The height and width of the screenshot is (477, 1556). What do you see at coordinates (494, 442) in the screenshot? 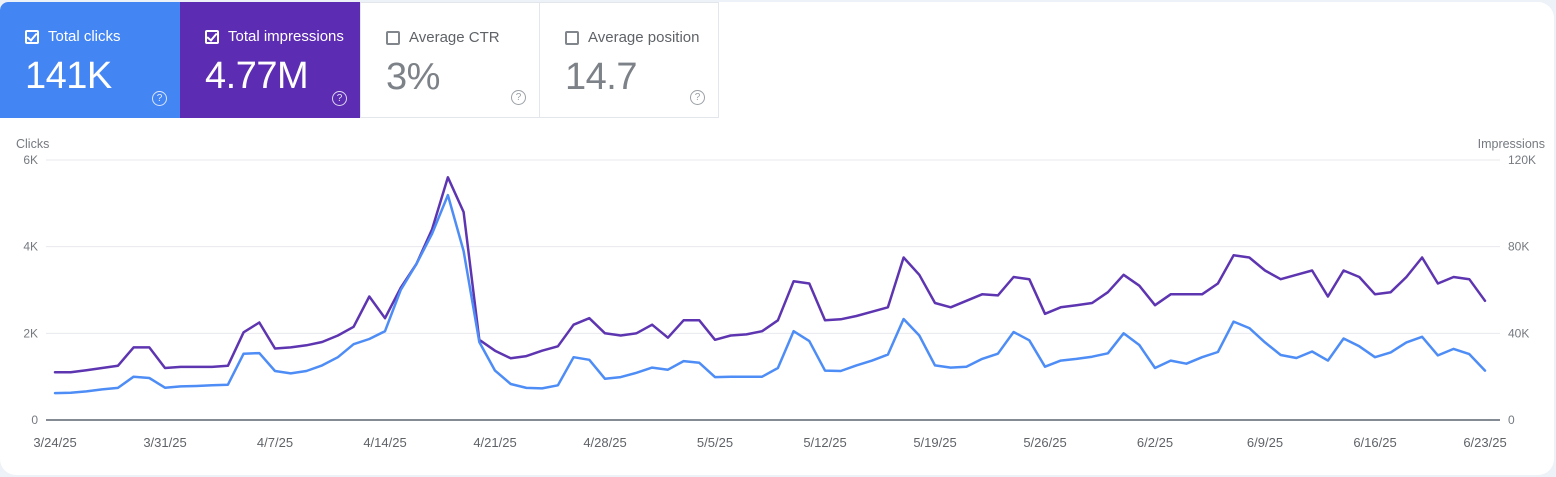
I see `x-axis-tick: 4/21/25` at bounding box center [494, 442].